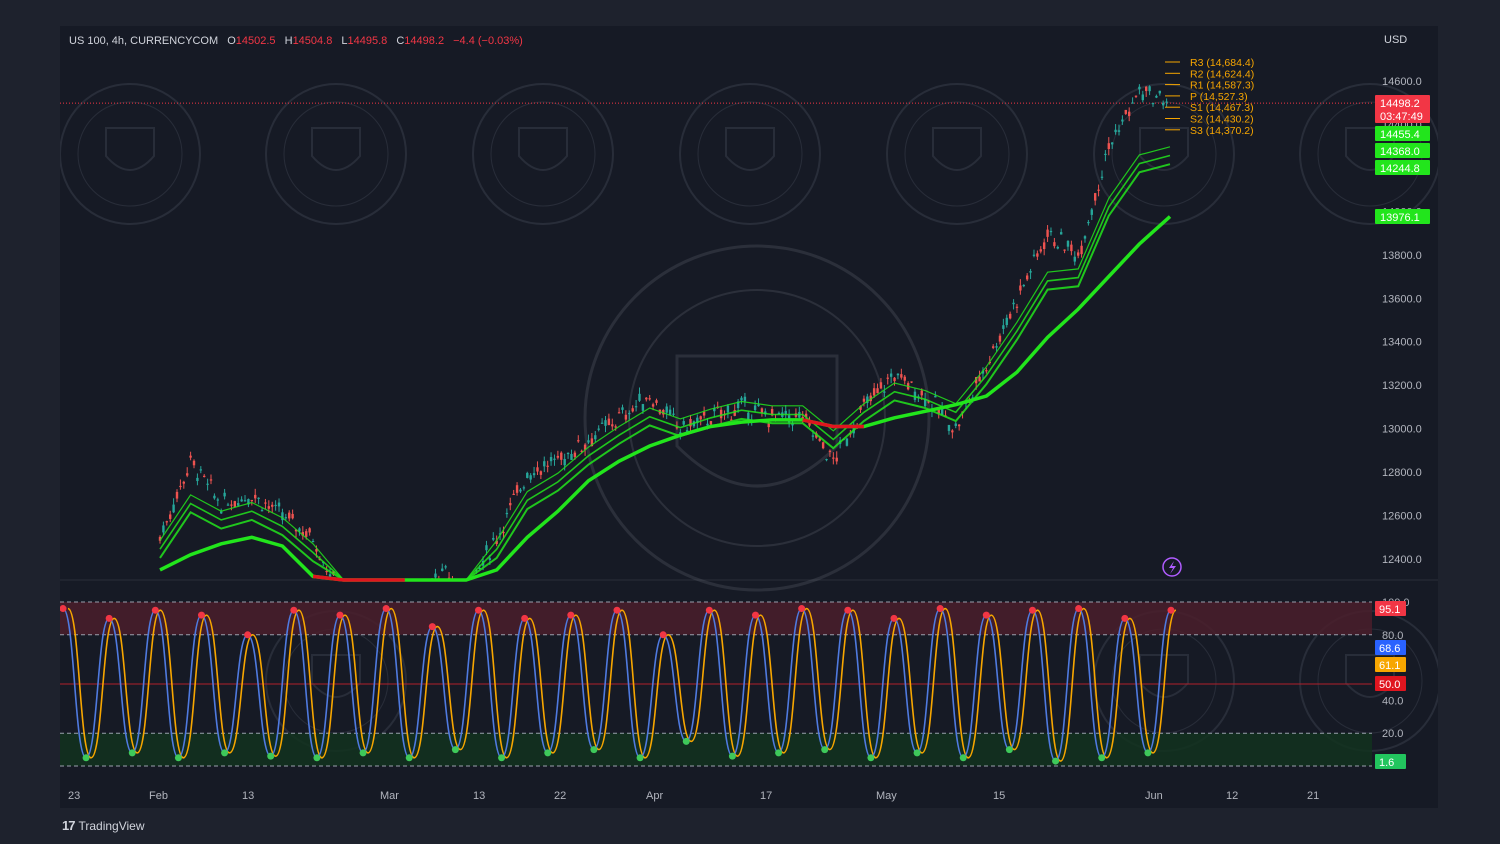 The width and height of the screenshot is (1500, 844). I want to click on price-tick-label: 13600.0, so click(1402, 299).